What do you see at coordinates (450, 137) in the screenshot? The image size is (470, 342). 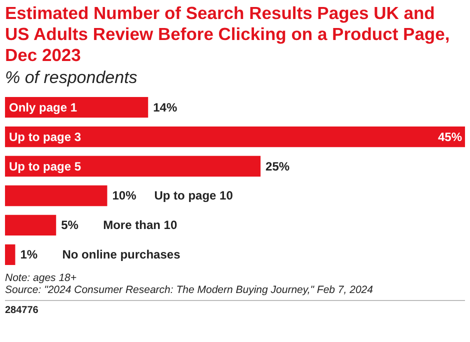 I see `data-label: 45%` at bounding box center [450, 137].